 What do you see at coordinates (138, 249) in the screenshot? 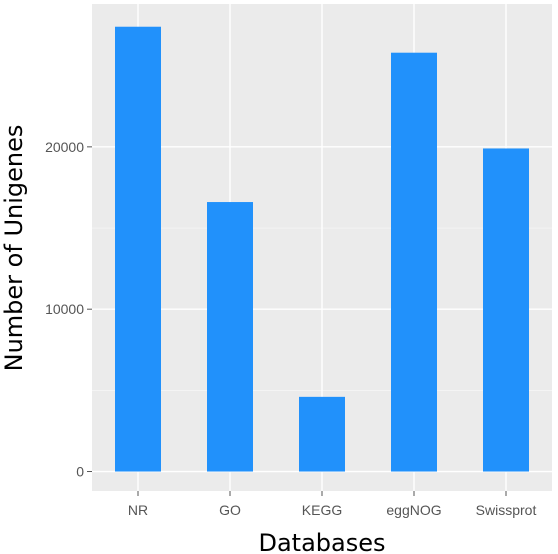
I see `bar-nr` at bounding box center [138, 249].